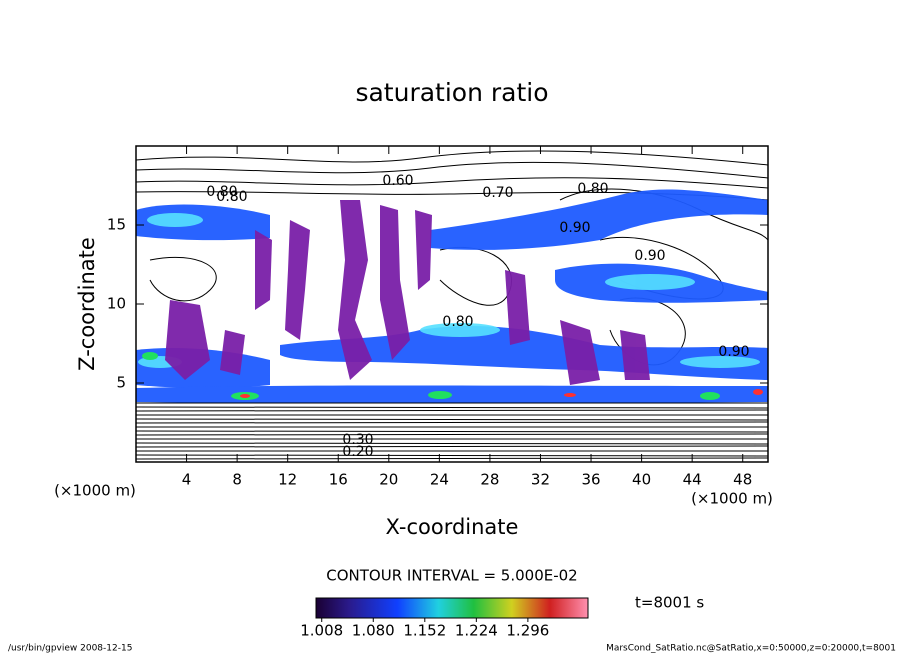  What do you see at coordinates (439, 480) in the screenshot?
I see `x-tick-label: 24` at bounding box center [439, 480].